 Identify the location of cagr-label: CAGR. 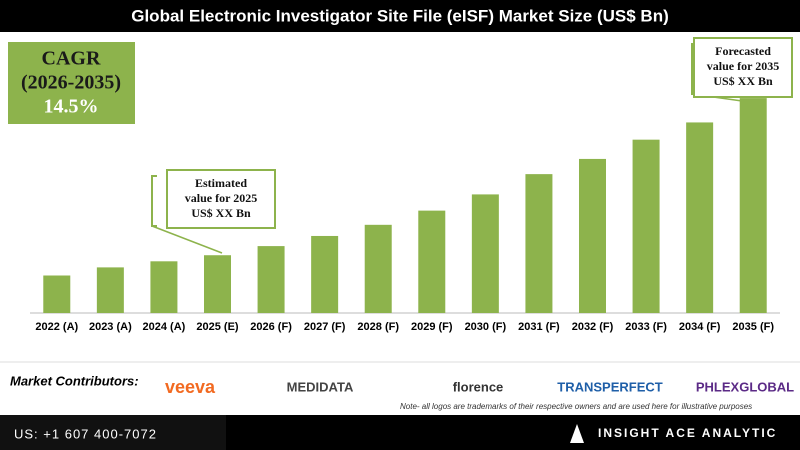
(71, 59).